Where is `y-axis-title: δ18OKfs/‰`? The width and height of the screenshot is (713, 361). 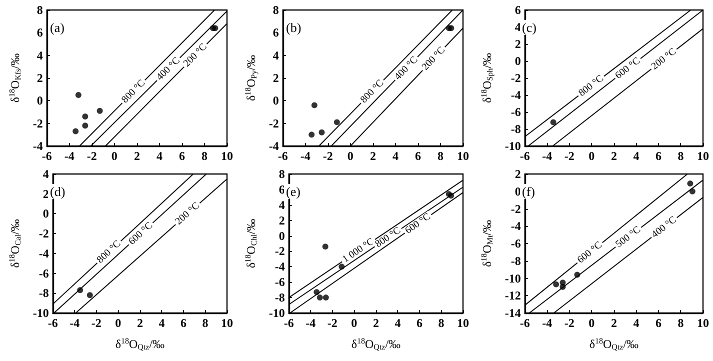 y-axis-title: δ18OKfs/‰ is located at coordinates (15, 78).